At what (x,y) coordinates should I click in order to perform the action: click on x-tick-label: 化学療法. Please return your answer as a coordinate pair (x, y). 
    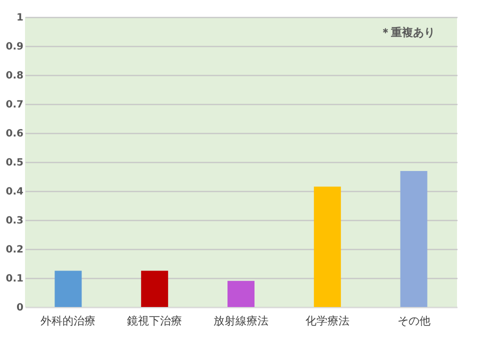
    Looking at the image, I should click on (327, 321).